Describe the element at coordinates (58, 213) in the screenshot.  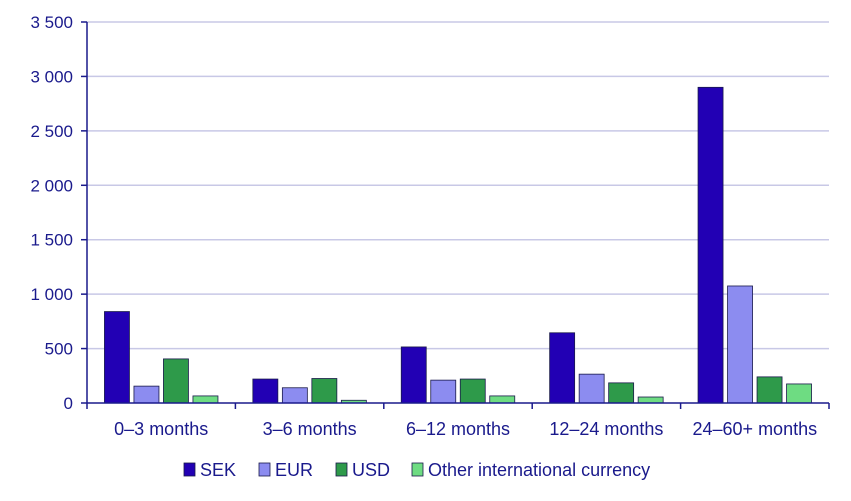
I see `y-axis-ticks: 0 500 1 000 1 500 2 000 2 500 3 000 3 500` at that location.